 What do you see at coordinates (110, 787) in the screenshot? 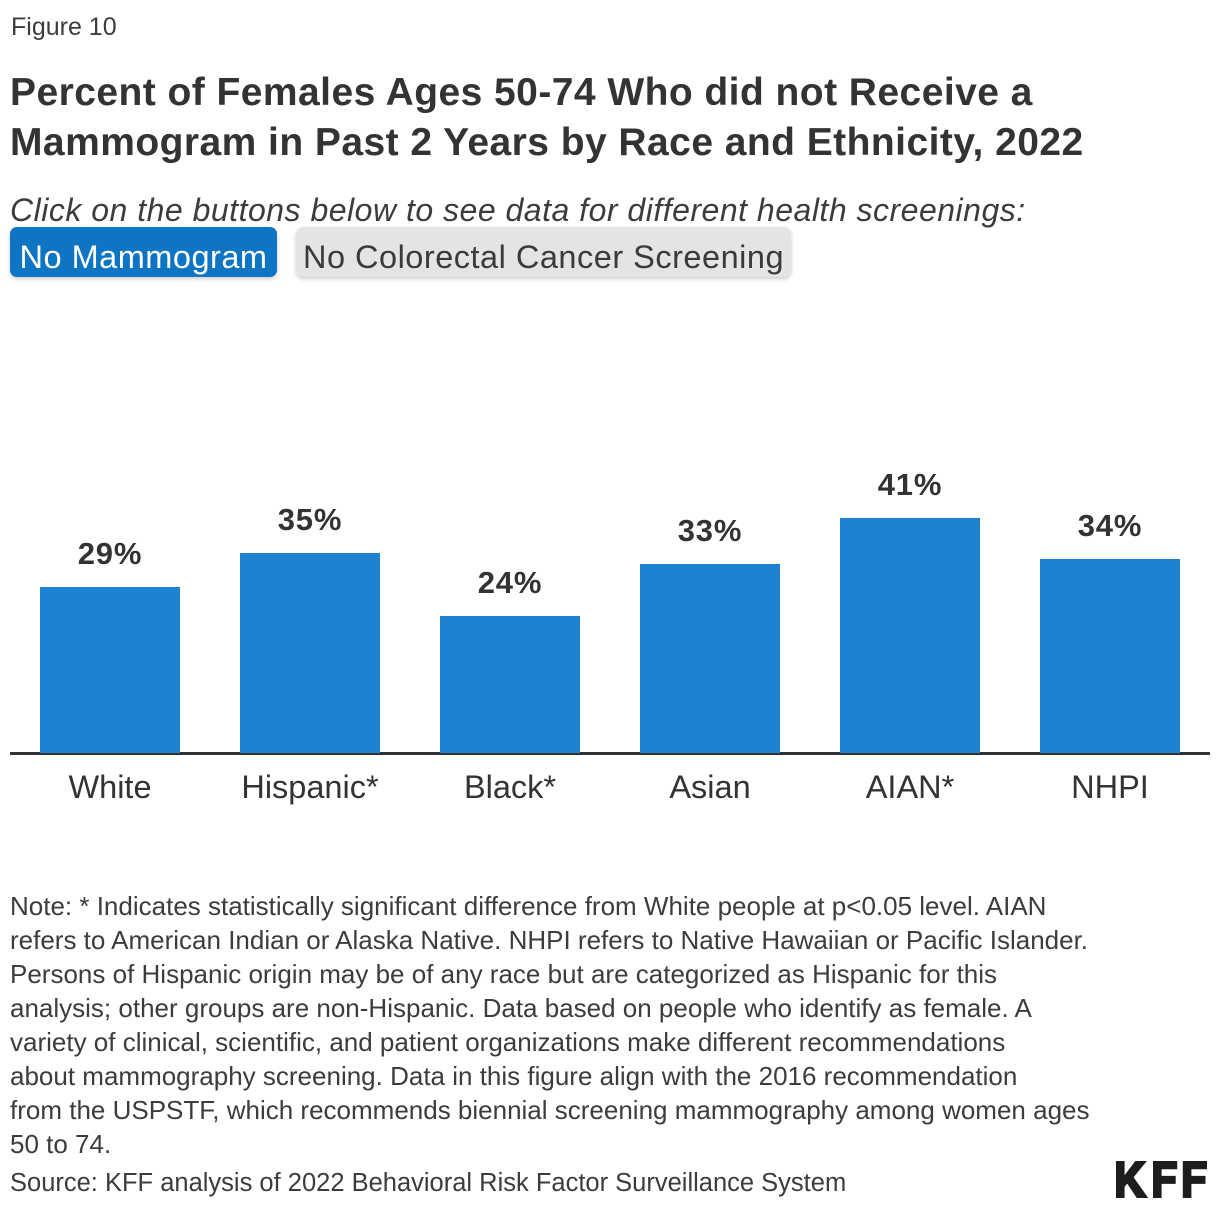
I see `category-label: White` at bounding box center [110, 787].